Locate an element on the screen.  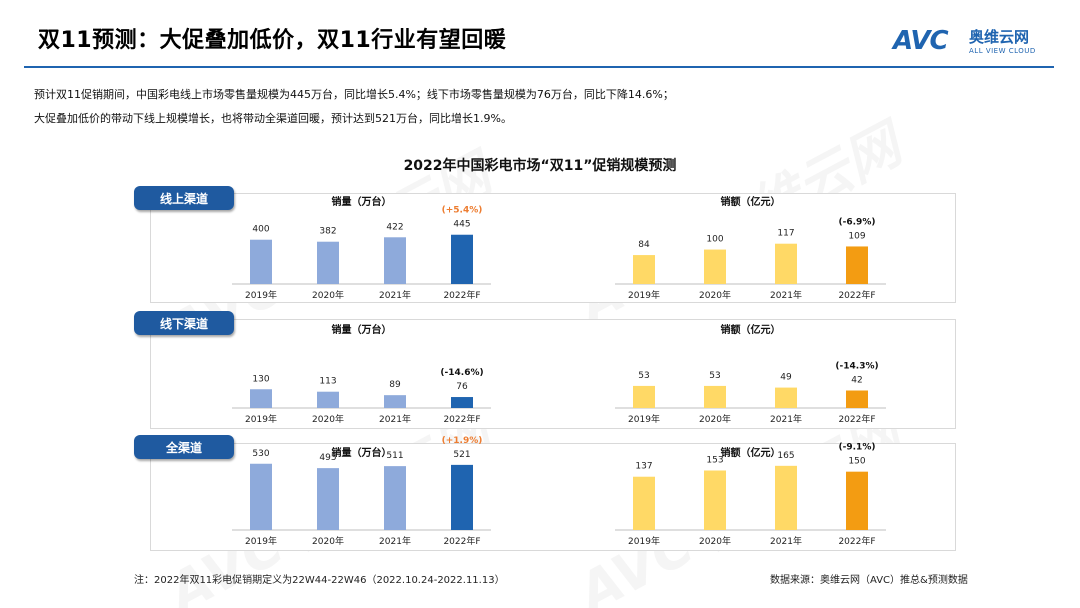
panel-all-channel is located at coordinates (553, 497).